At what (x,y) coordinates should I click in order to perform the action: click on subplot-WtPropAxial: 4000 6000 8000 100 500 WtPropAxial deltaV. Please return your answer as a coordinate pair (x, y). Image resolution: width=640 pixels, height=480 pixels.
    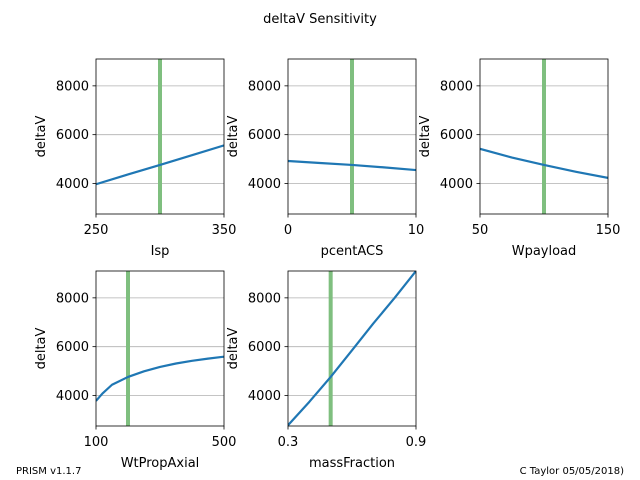
    Looking at the image, I should click on (135, 370).